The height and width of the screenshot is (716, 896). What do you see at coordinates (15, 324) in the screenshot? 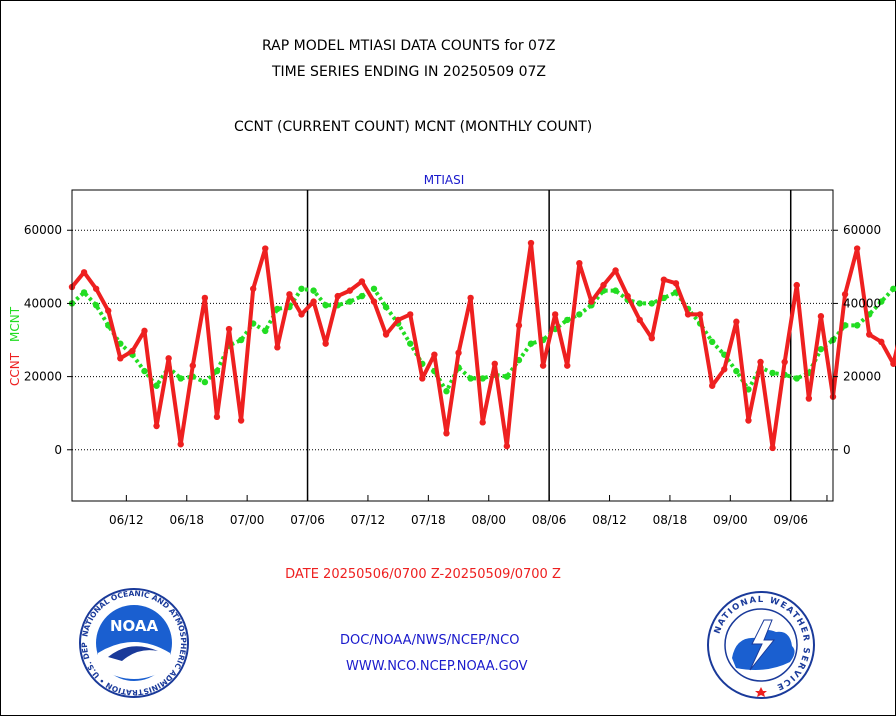
I see `y-axis-label-mcnt: MCNT` at bounding box center [15, 324].